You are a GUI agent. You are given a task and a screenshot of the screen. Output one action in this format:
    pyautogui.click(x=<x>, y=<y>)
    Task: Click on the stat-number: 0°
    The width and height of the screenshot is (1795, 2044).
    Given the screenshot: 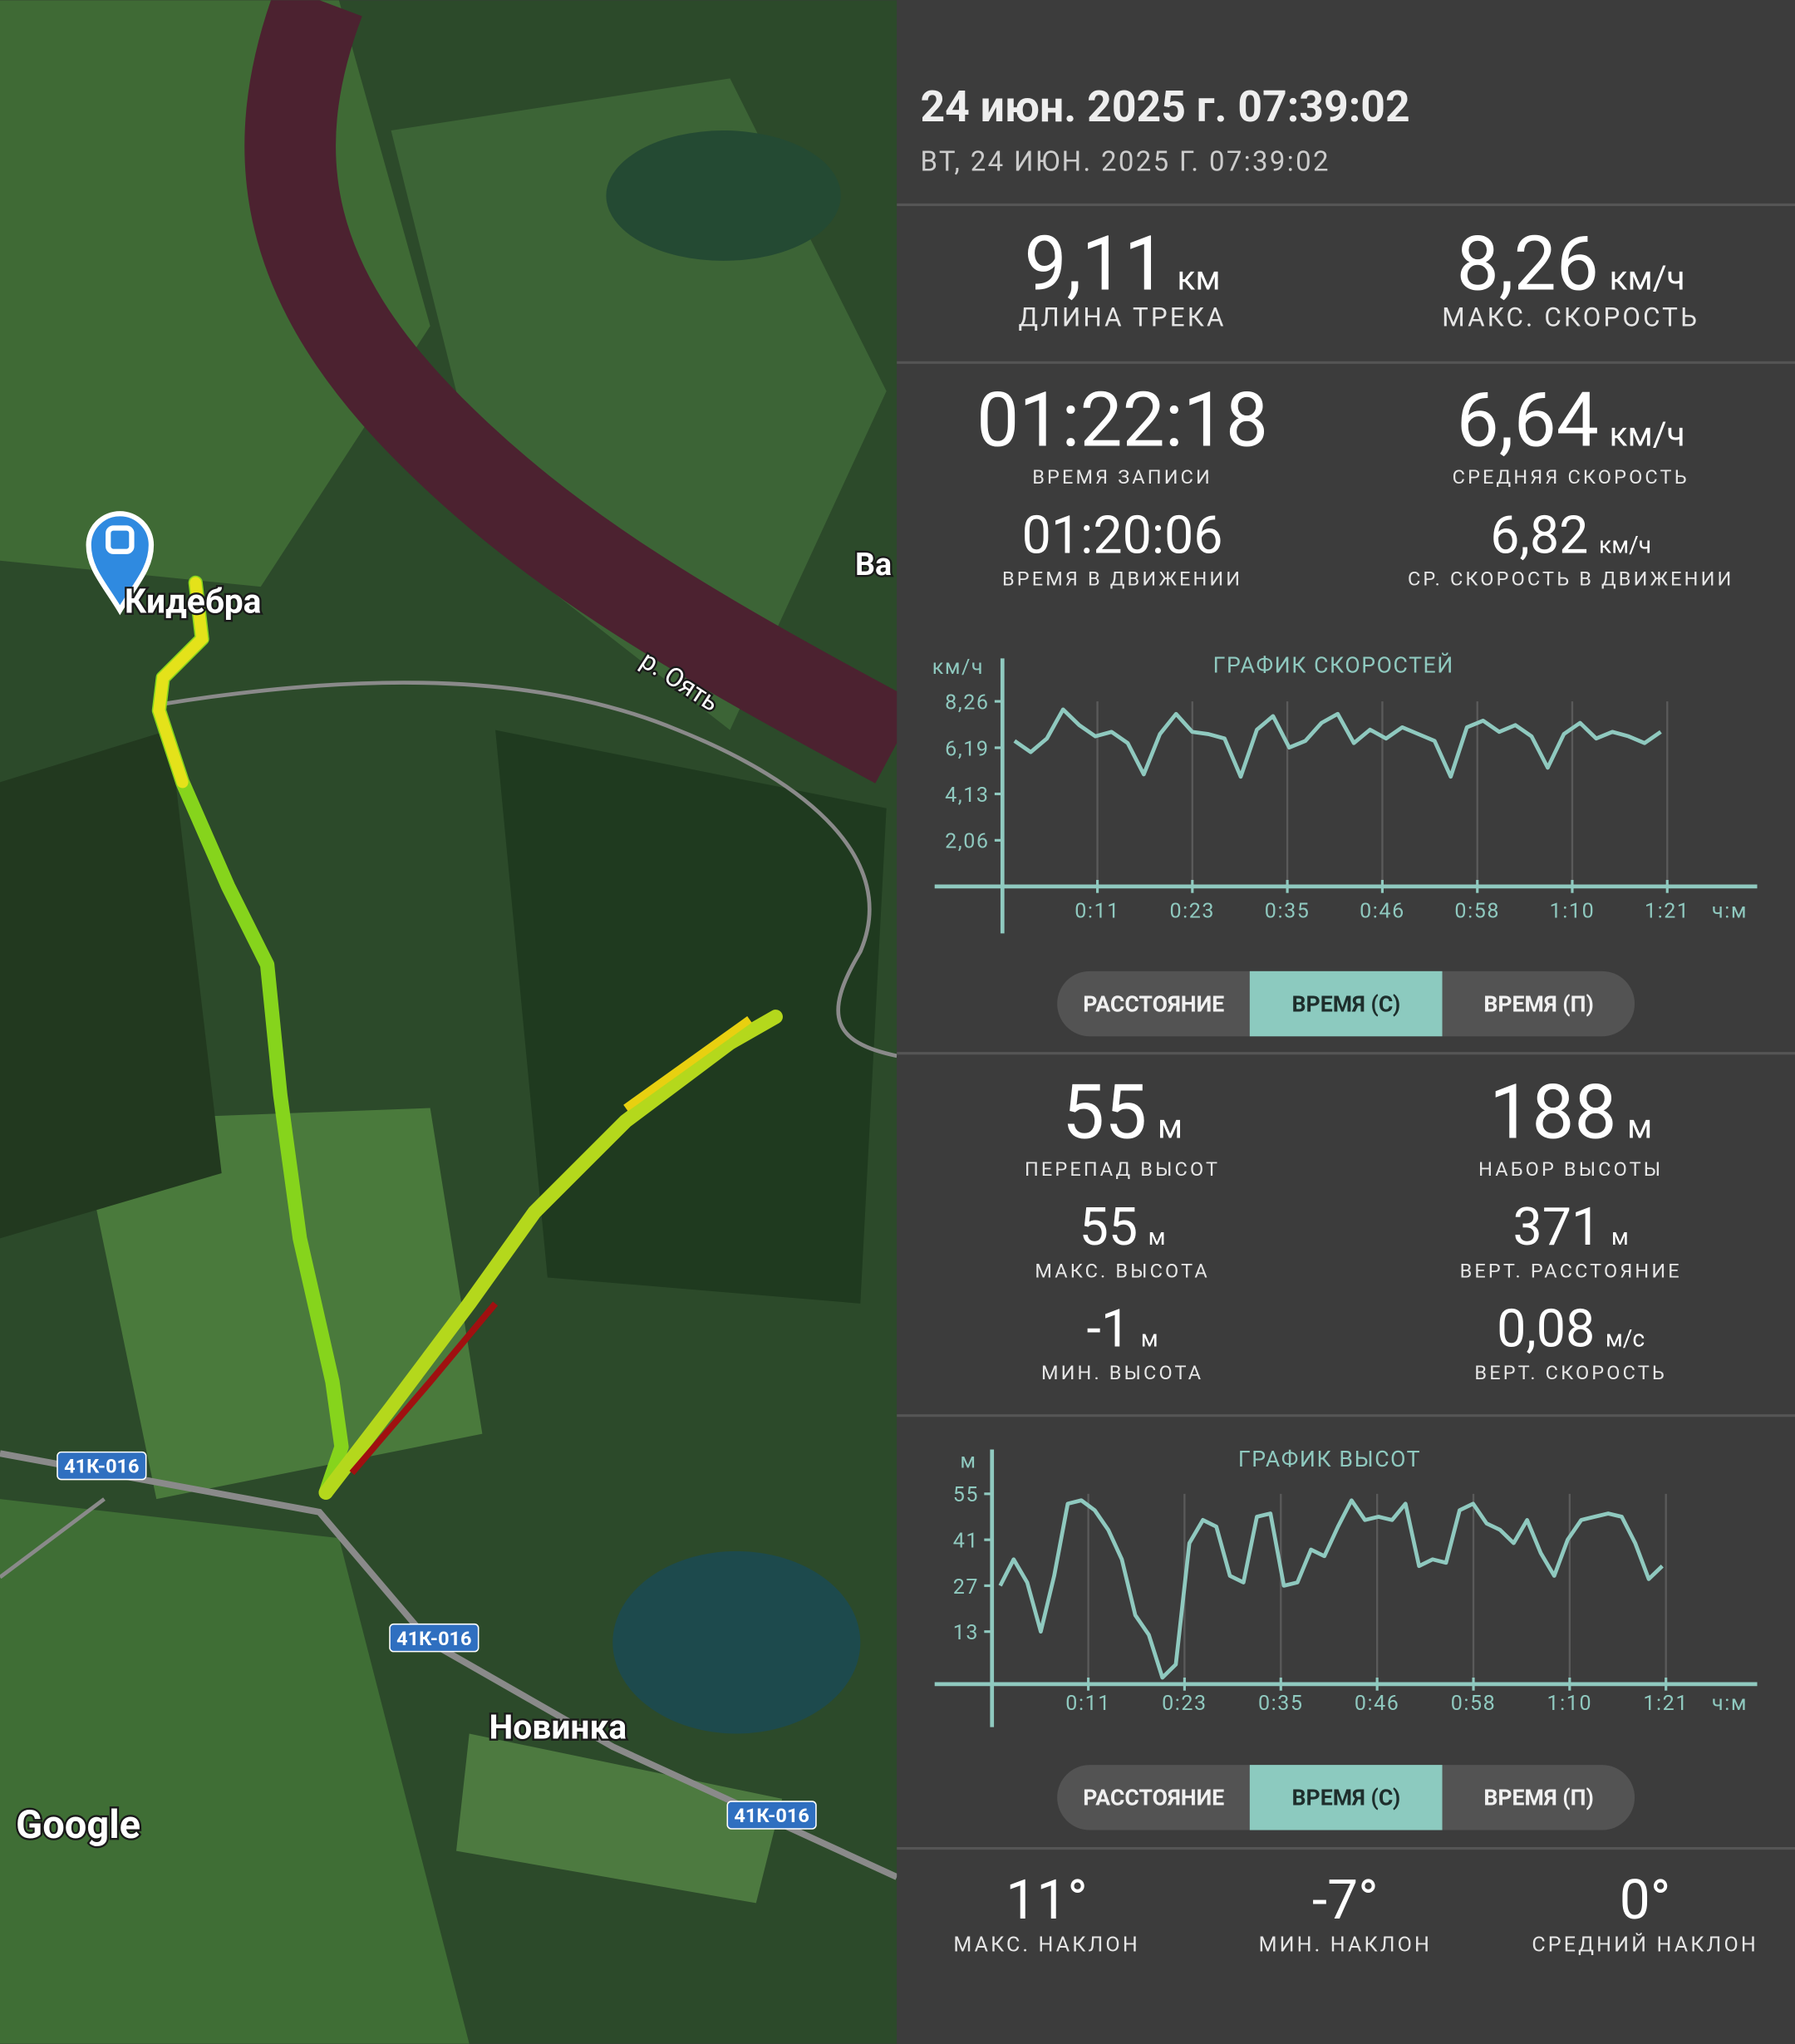 What is the action you would take?
    pyautogui.click(x=1645, y=1901)
    